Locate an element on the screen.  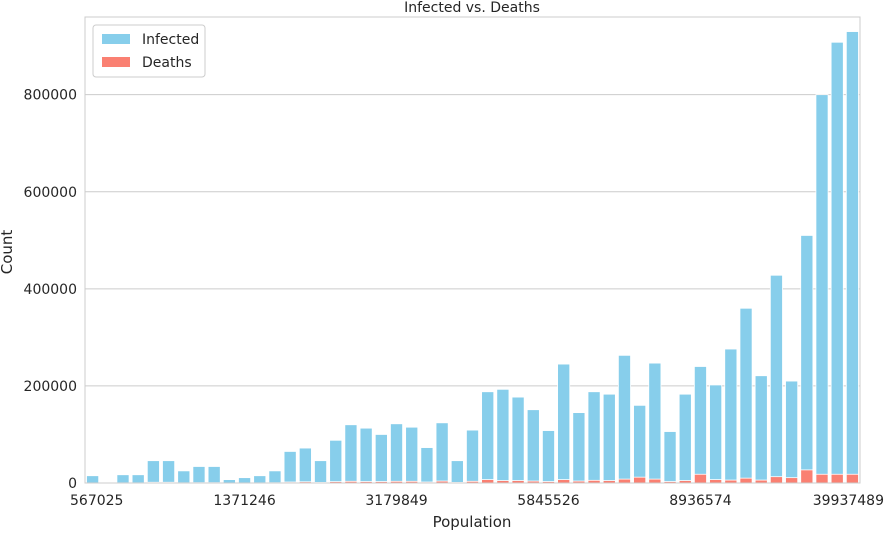
legend-swatch-deaths is located at coordinates (116, 62).